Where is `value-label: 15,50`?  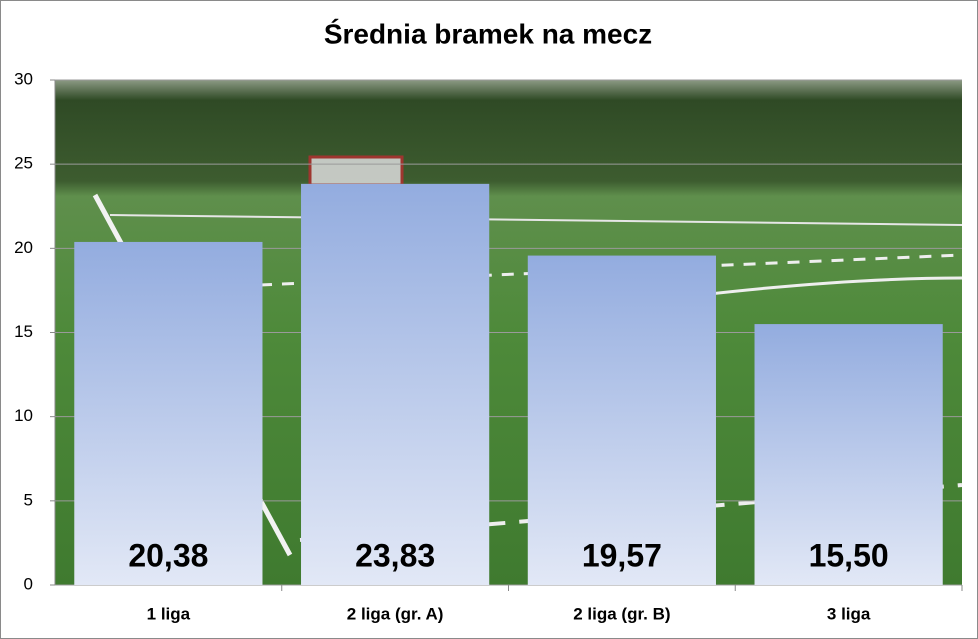 value-label: 15,50 is located at coordinates (849, 555).